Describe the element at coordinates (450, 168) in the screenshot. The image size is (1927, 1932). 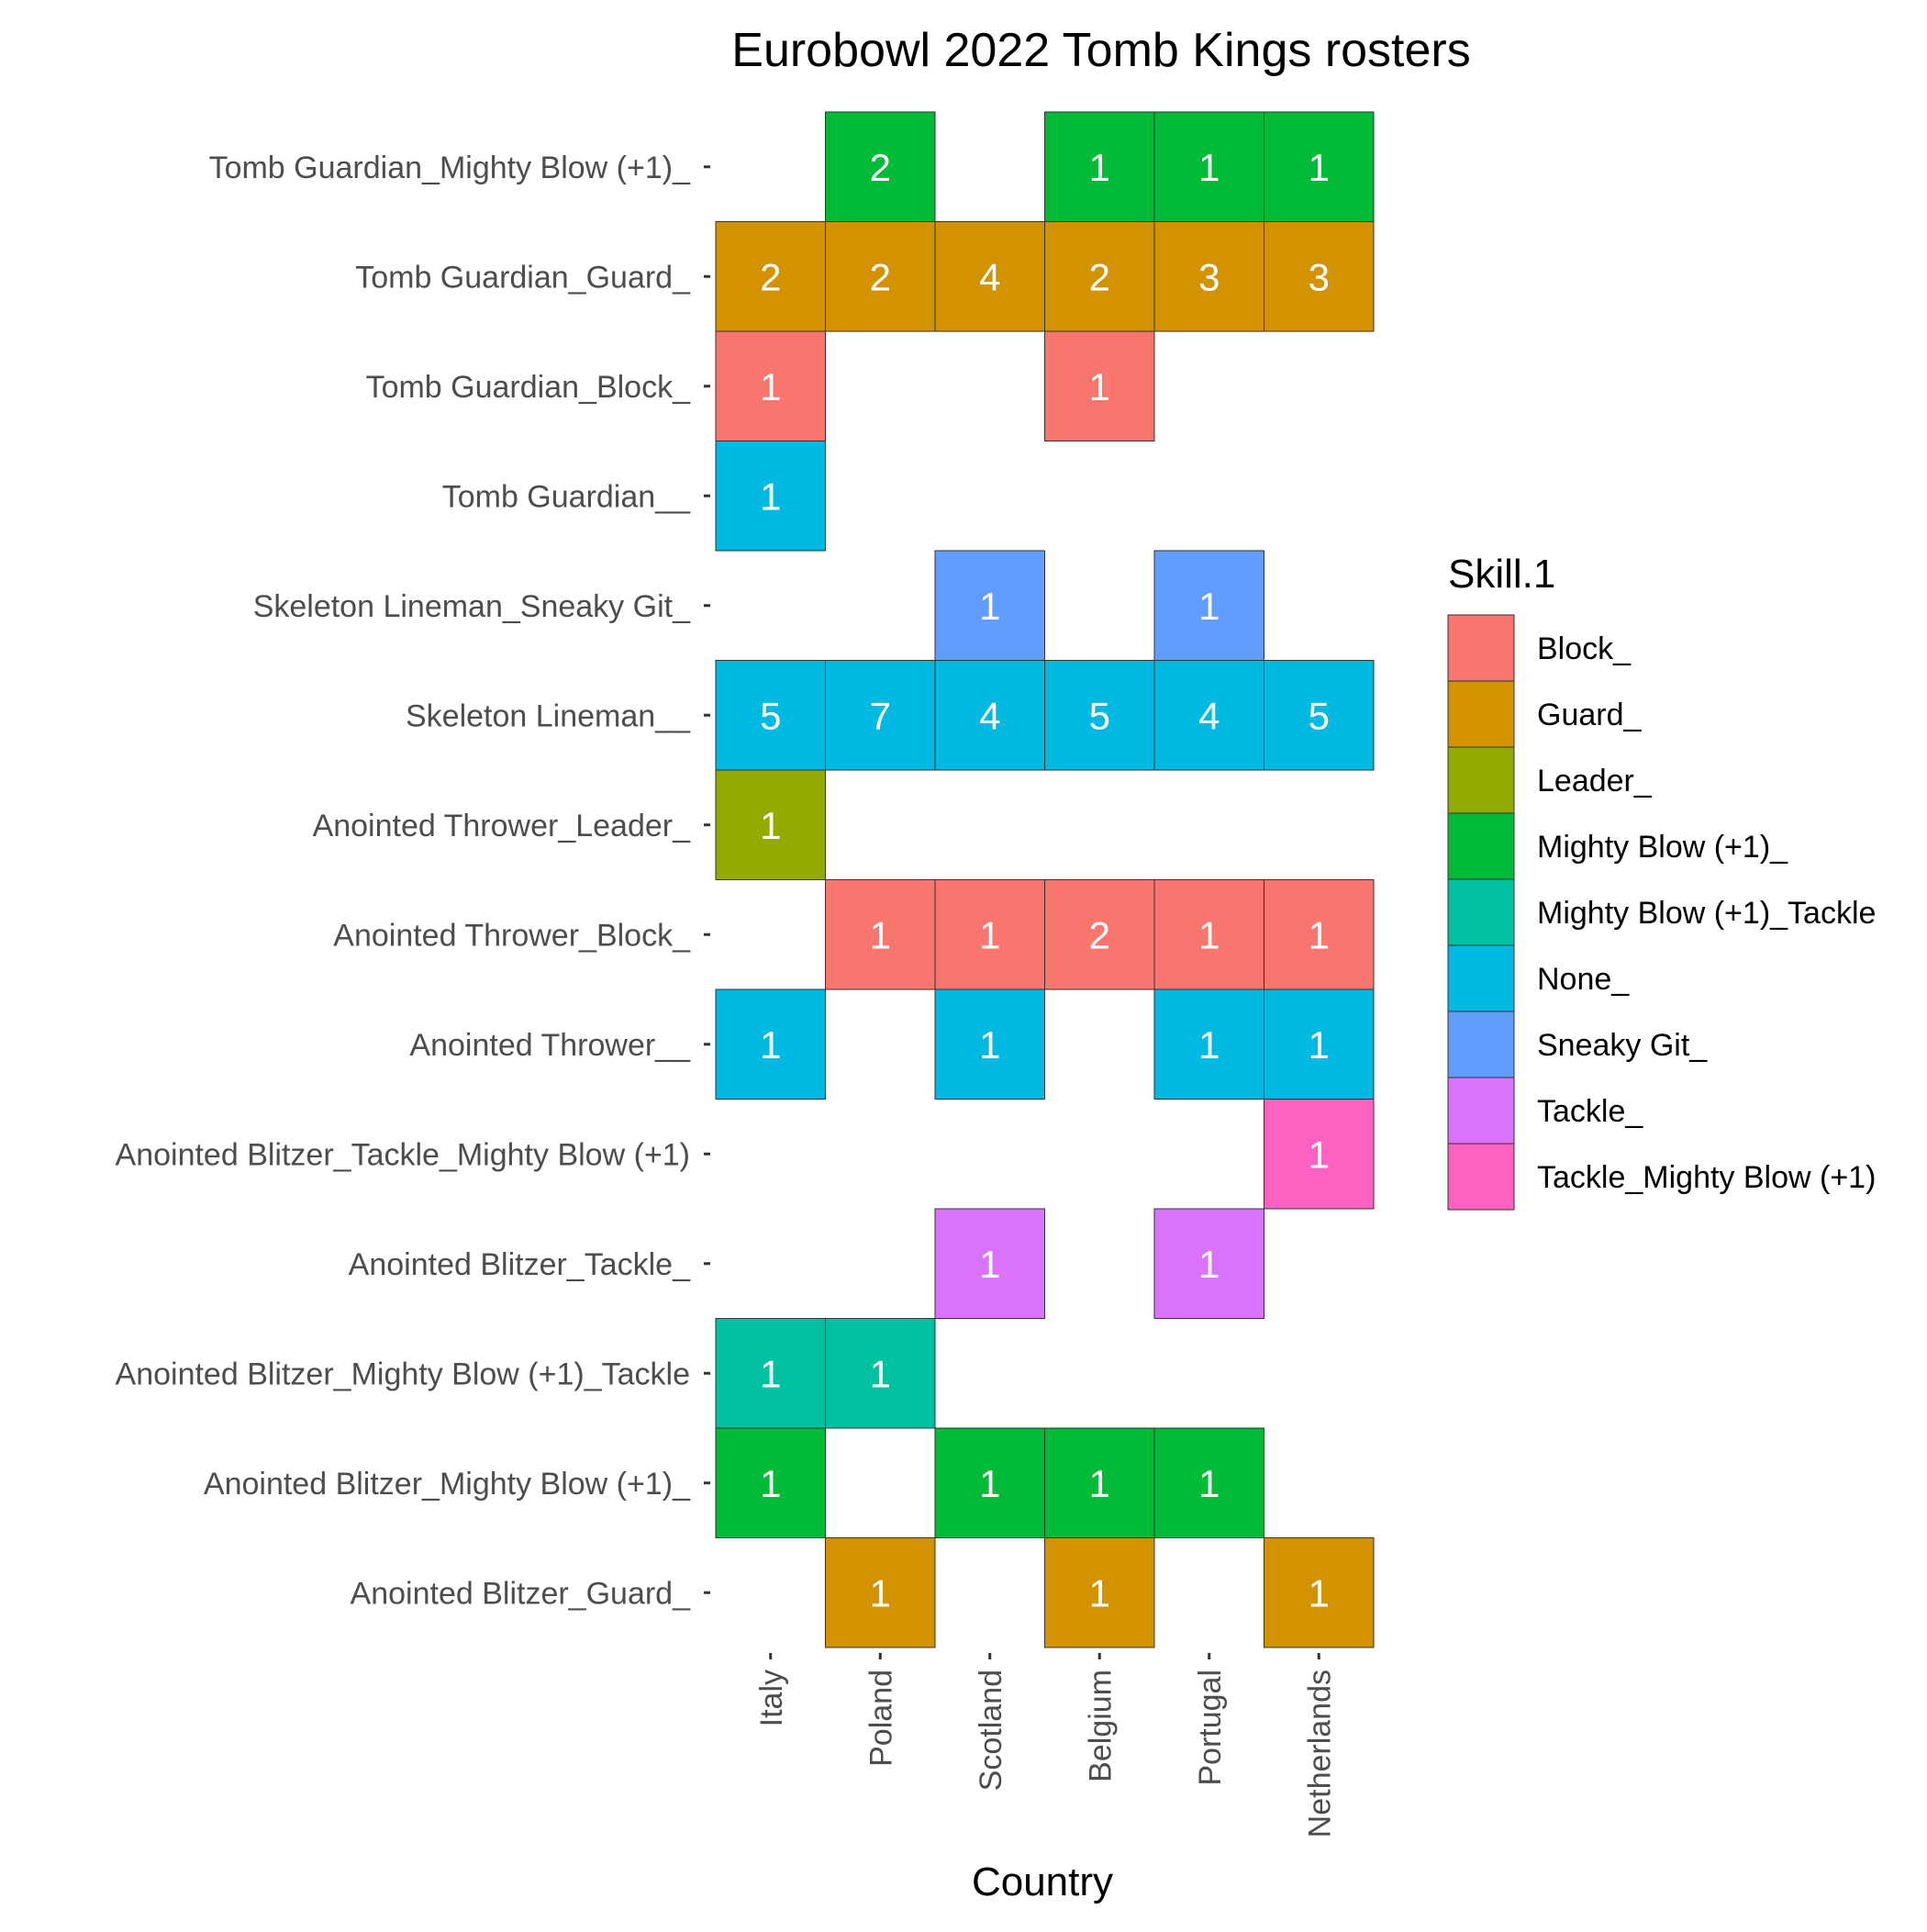
I see `y-tick-label: Tomb Guardian_Mighty Blow (+1)_` at that location.